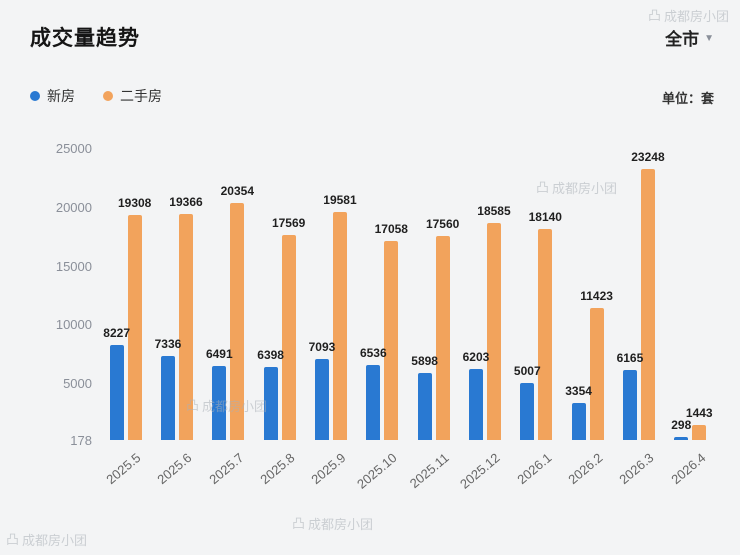 The image size is (740, 555). Describe the element at coordinates (134, 203) in the screenshot. I see `resale-value-label: 19308` at that location.